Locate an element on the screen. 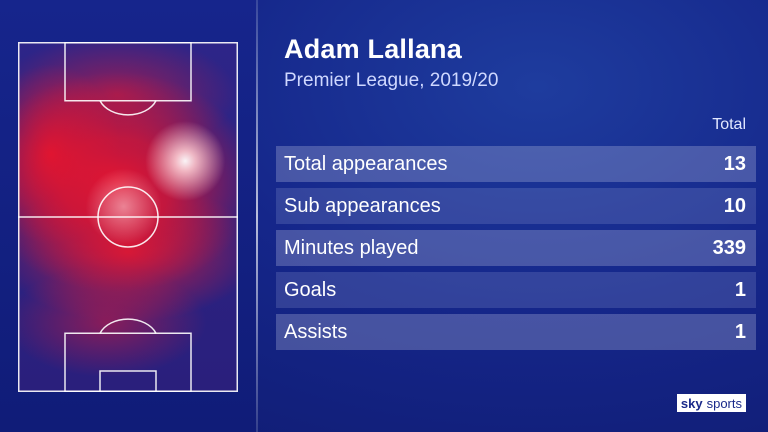 The image size is (768, 432). centre-circle is located at coordinates (128, 217).